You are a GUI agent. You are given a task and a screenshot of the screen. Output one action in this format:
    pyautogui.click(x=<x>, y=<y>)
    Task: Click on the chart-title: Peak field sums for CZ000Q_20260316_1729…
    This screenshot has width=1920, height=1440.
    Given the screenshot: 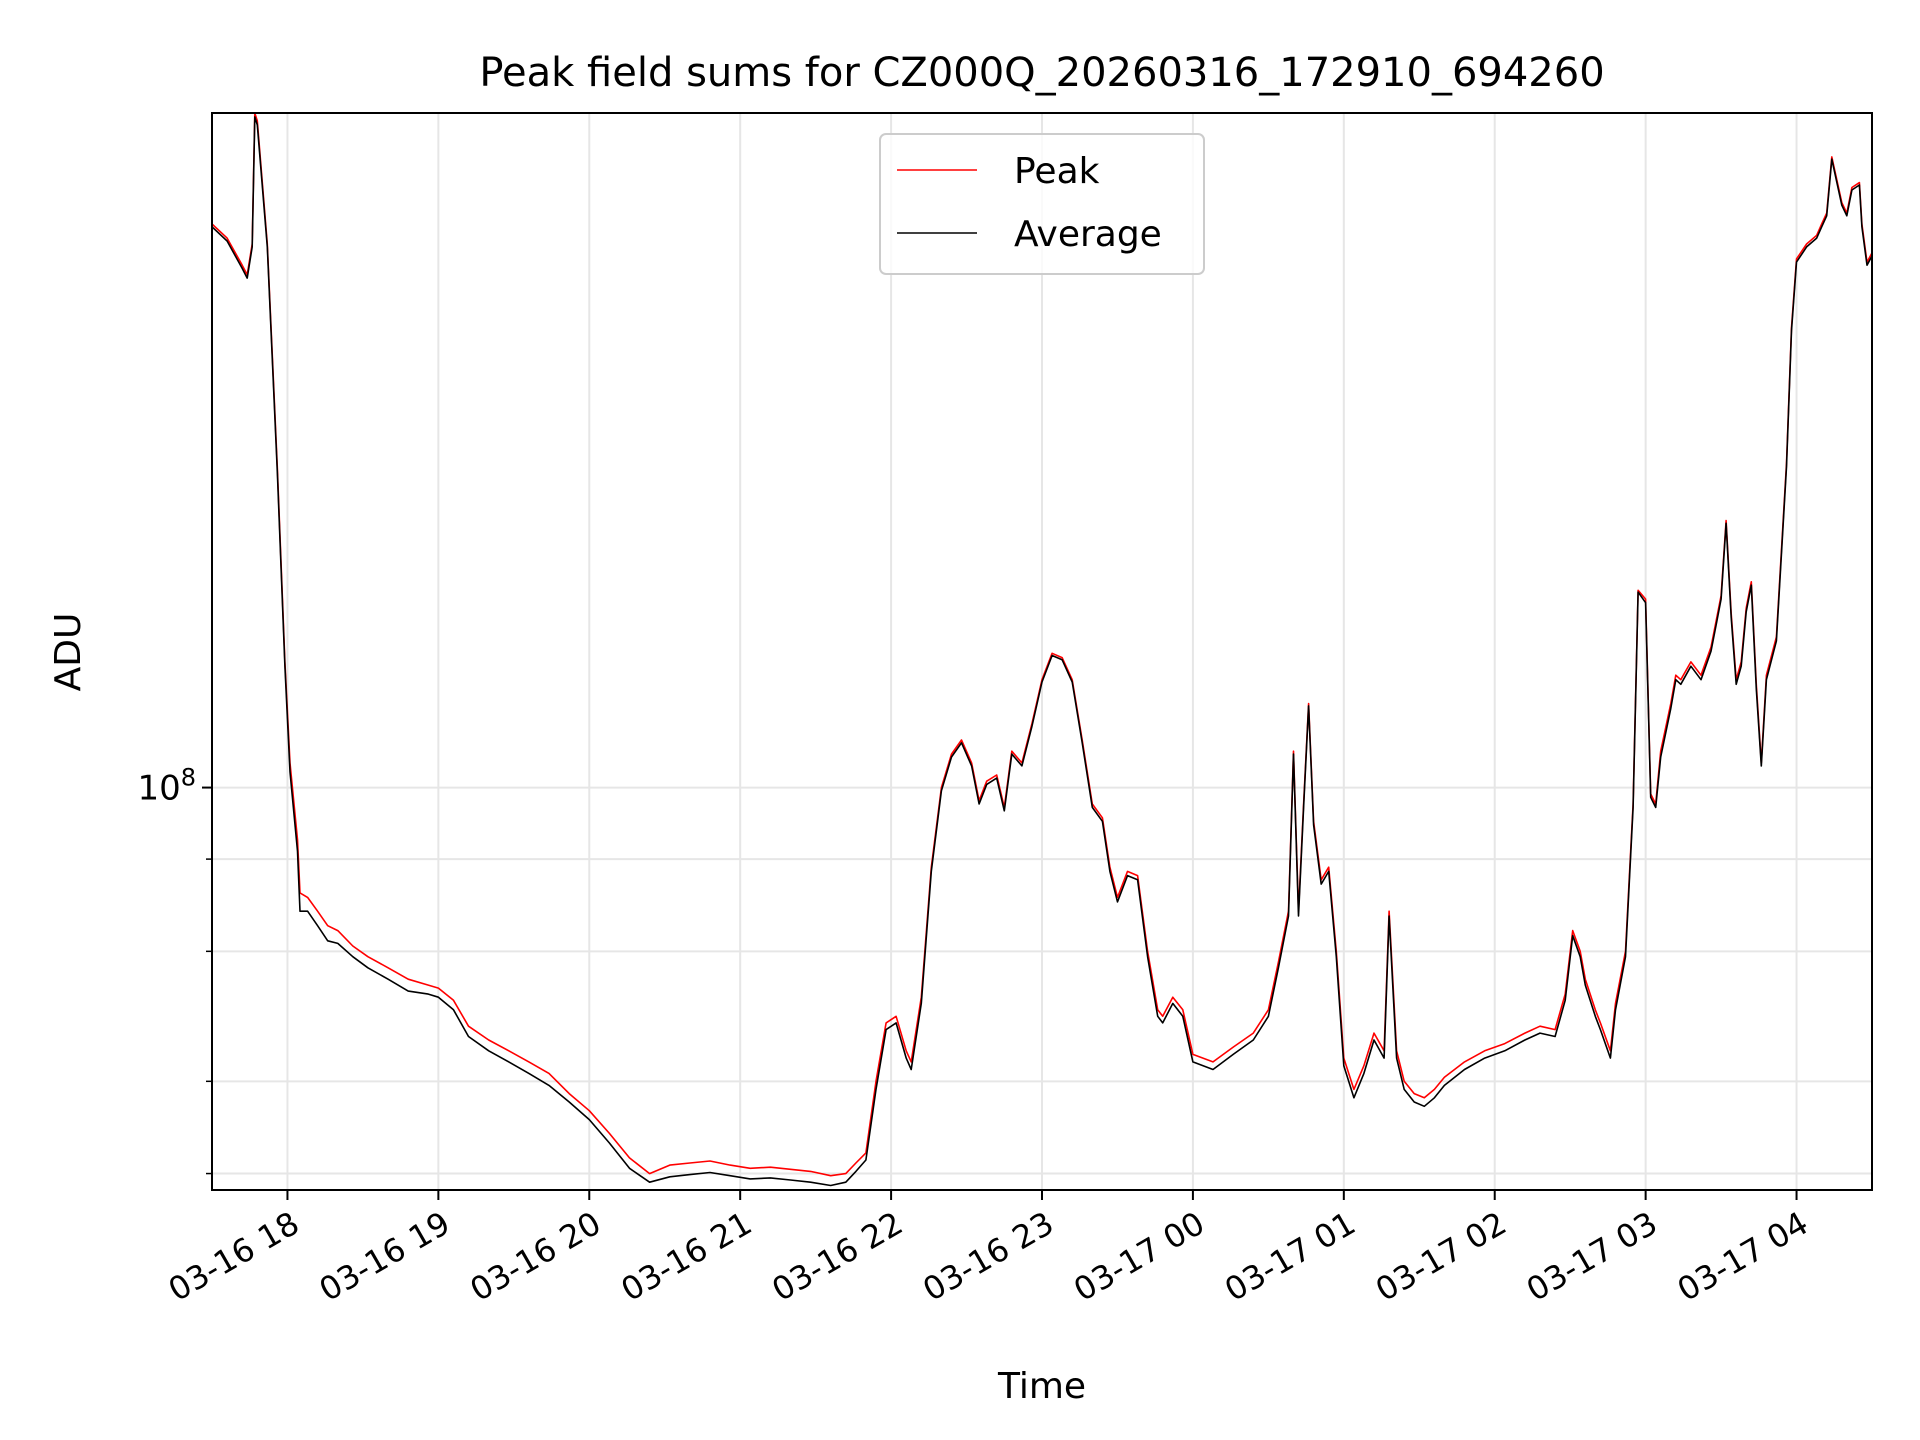 What is the action you would take?
    pyautogui.click(x=1041, y=73)
    